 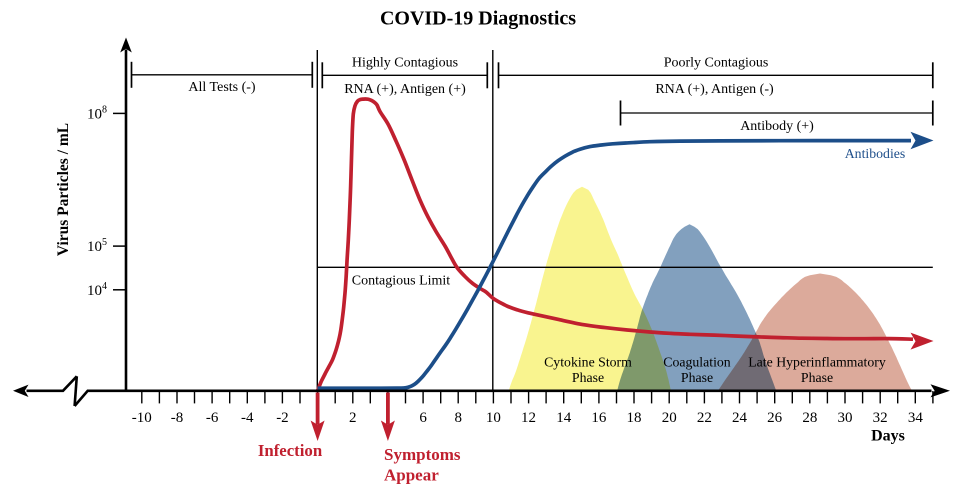 I want to click on svg-text: 32, so click(x=880, y=418).